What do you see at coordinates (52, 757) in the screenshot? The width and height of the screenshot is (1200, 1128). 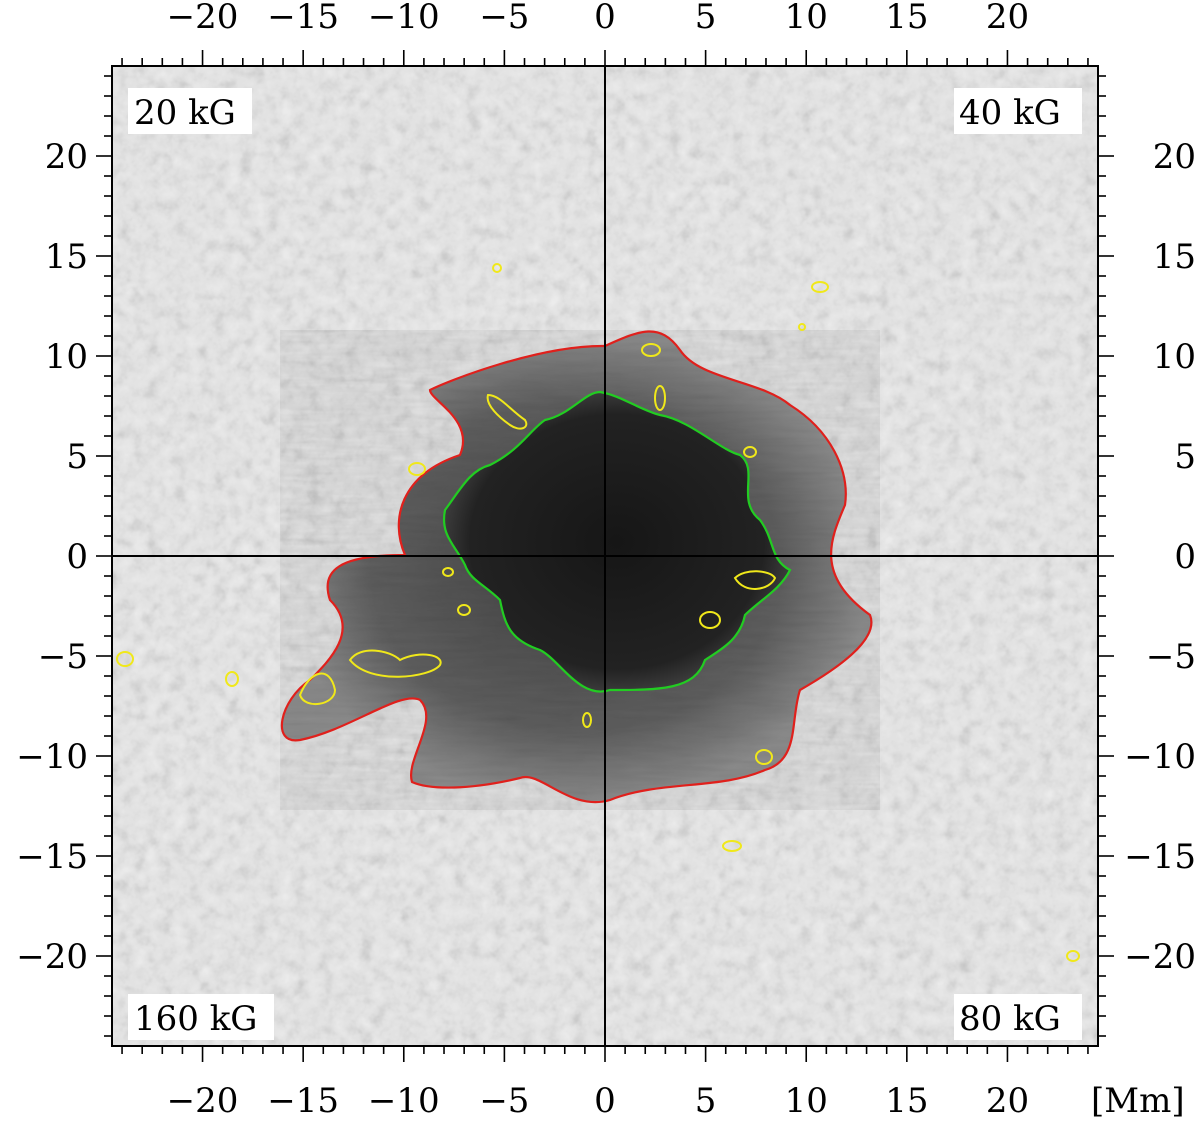 I see `y-tick-label-left: −10` at bounding box center [52, 757].